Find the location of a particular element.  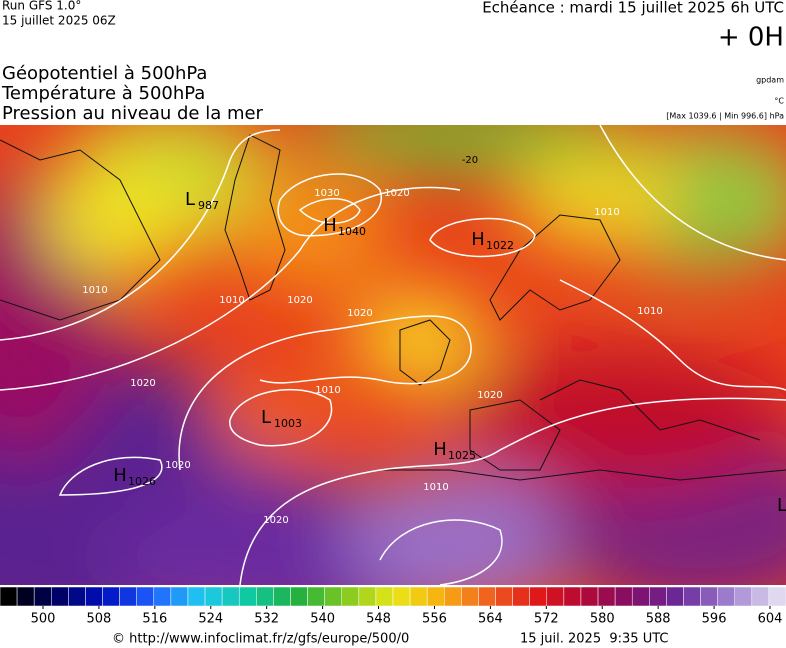

title-line: Pression au niveau de la mer is located at coordinates (133, 113).